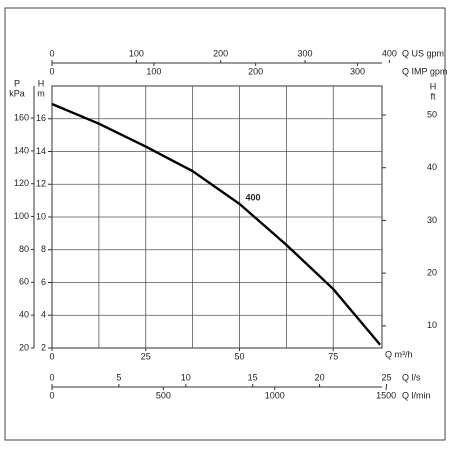 This screenshot has width=450, height=450. I want to click on q-axis-label: Q l/s, so click(411, 377).